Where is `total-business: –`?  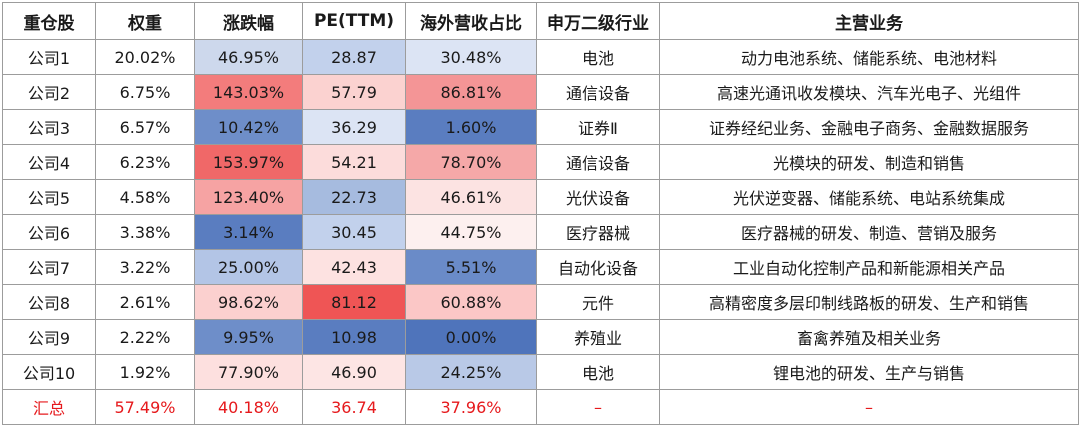
total-business: – is located at coordinates (869, 407).